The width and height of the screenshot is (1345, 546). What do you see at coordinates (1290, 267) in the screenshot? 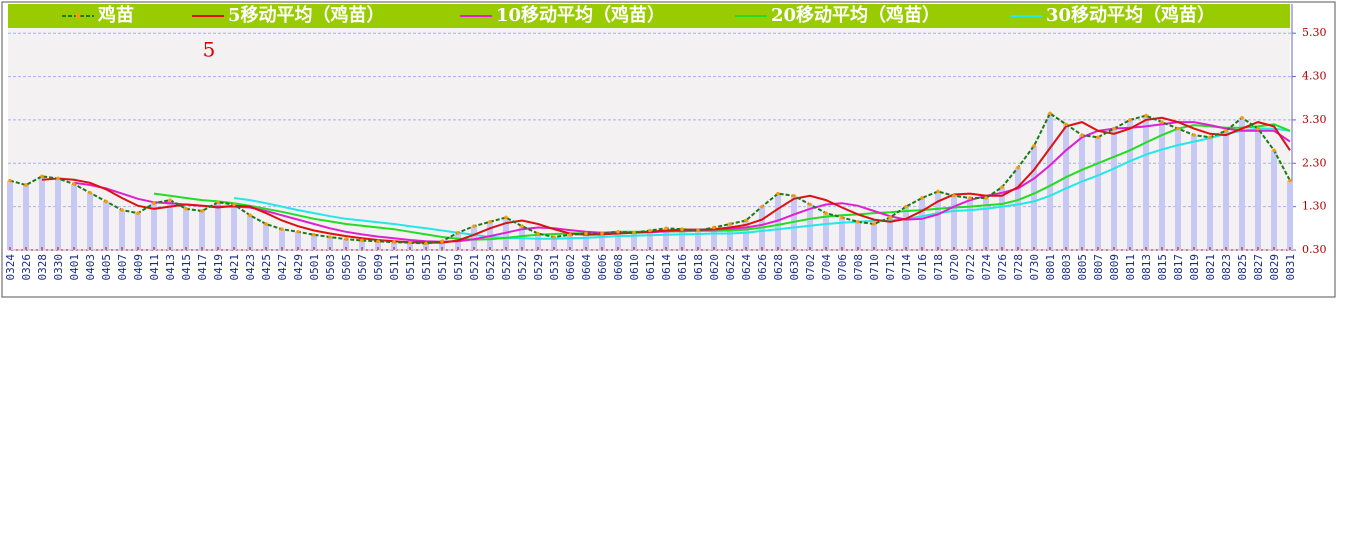
I see `x-tick-label: 0831` at bounding box center [1290, 267].